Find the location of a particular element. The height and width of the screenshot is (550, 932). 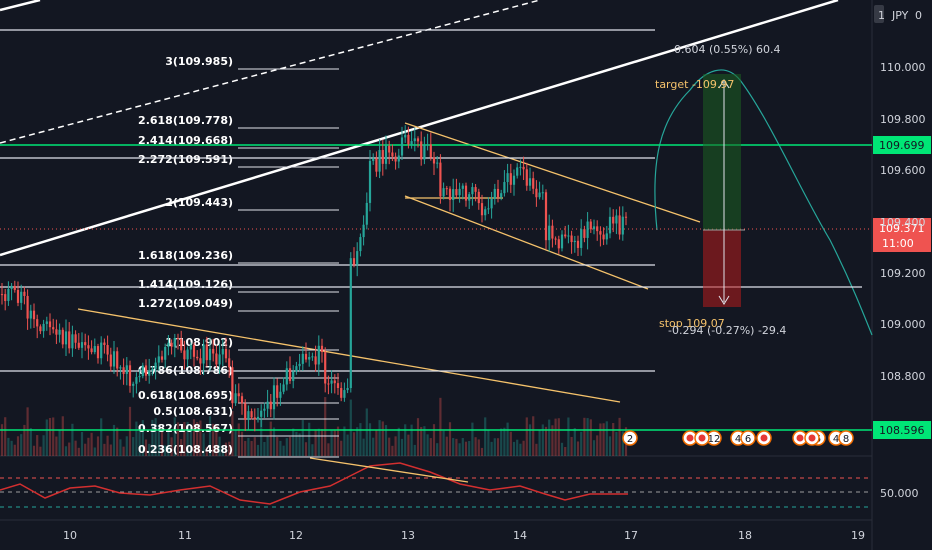

y-tick-label: 108.800 is located at coordinates (903, 376).